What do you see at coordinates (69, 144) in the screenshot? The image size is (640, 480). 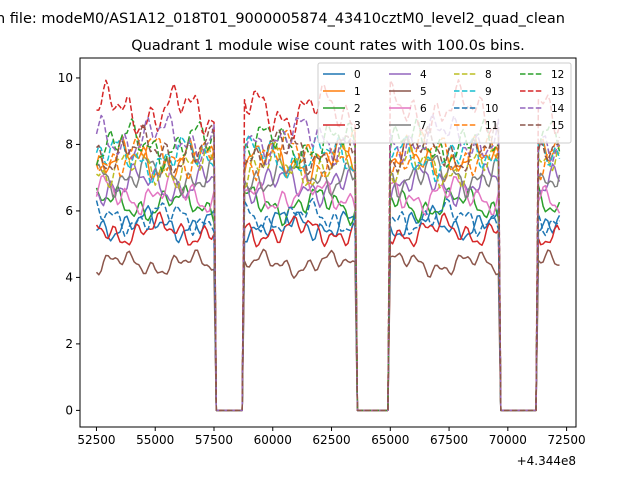 I see `y-tick-label-8: 8` at bounding box center [69, 144].